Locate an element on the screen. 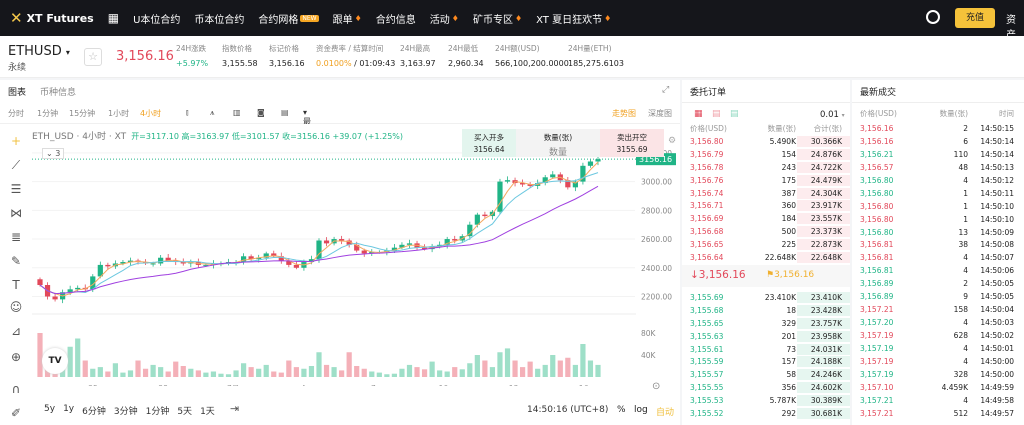  interval-1m: 1分钟 is located at coordinates (48, 113).